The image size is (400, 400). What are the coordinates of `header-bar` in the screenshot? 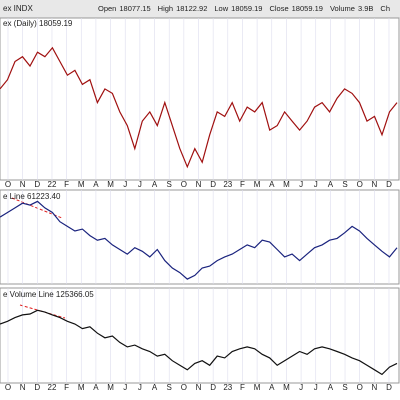 It's located at (200, 9).